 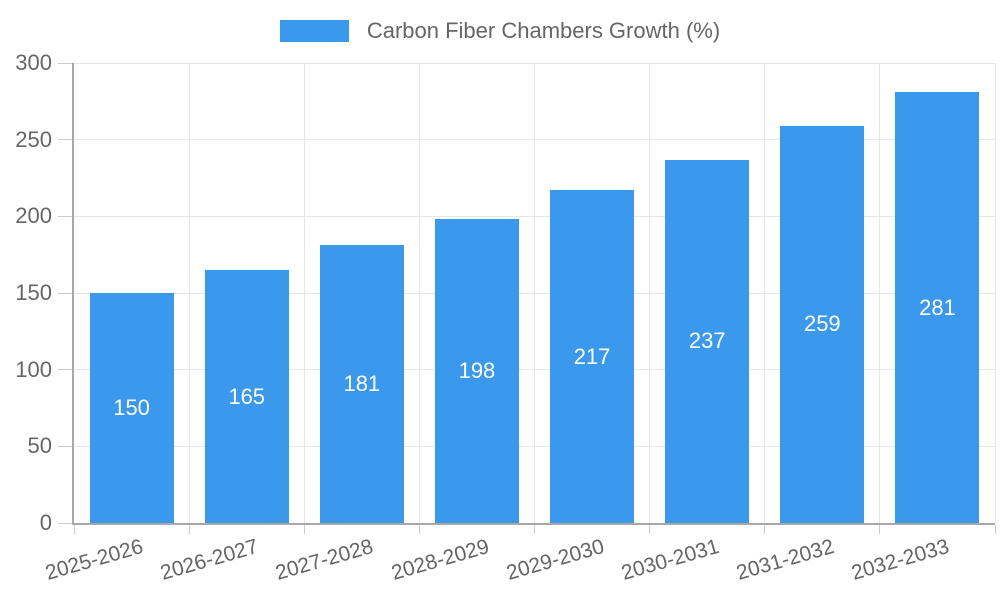 What do you see at coordinates (73, 294) in the screenshot?
I see `y-axis-line` at bounding box center [73, 294].